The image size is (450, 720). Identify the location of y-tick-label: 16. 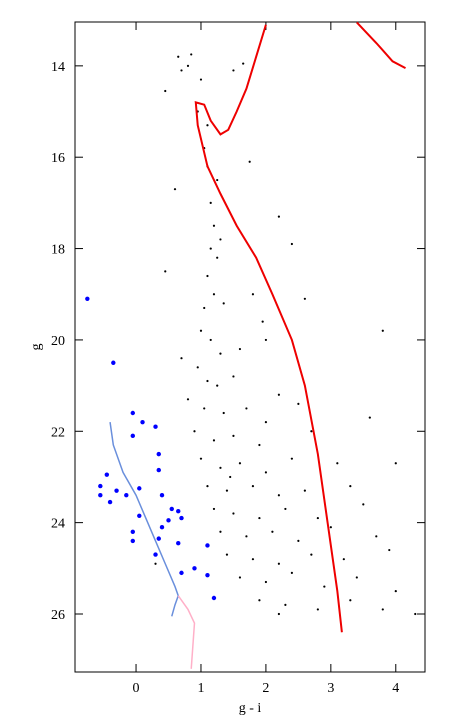
(58, 158).